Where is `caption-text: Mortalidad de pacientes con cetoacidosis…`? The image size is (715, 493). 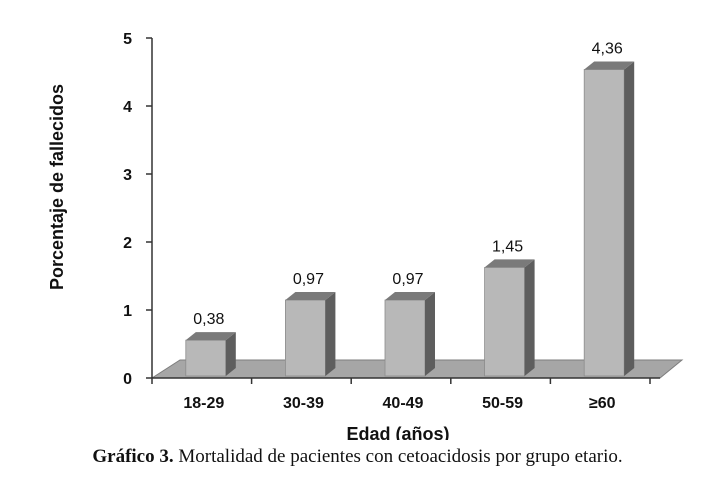
caption-text: Mortalidad de pacientes con cetoacidosis… is located at coordinates (398, 456).